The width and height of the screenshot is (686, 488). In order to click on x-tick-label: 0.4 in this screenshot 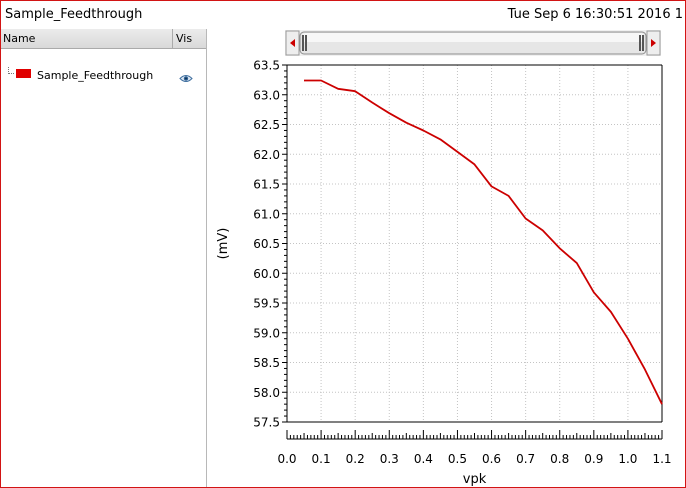, I will do `click(423, 459)`.